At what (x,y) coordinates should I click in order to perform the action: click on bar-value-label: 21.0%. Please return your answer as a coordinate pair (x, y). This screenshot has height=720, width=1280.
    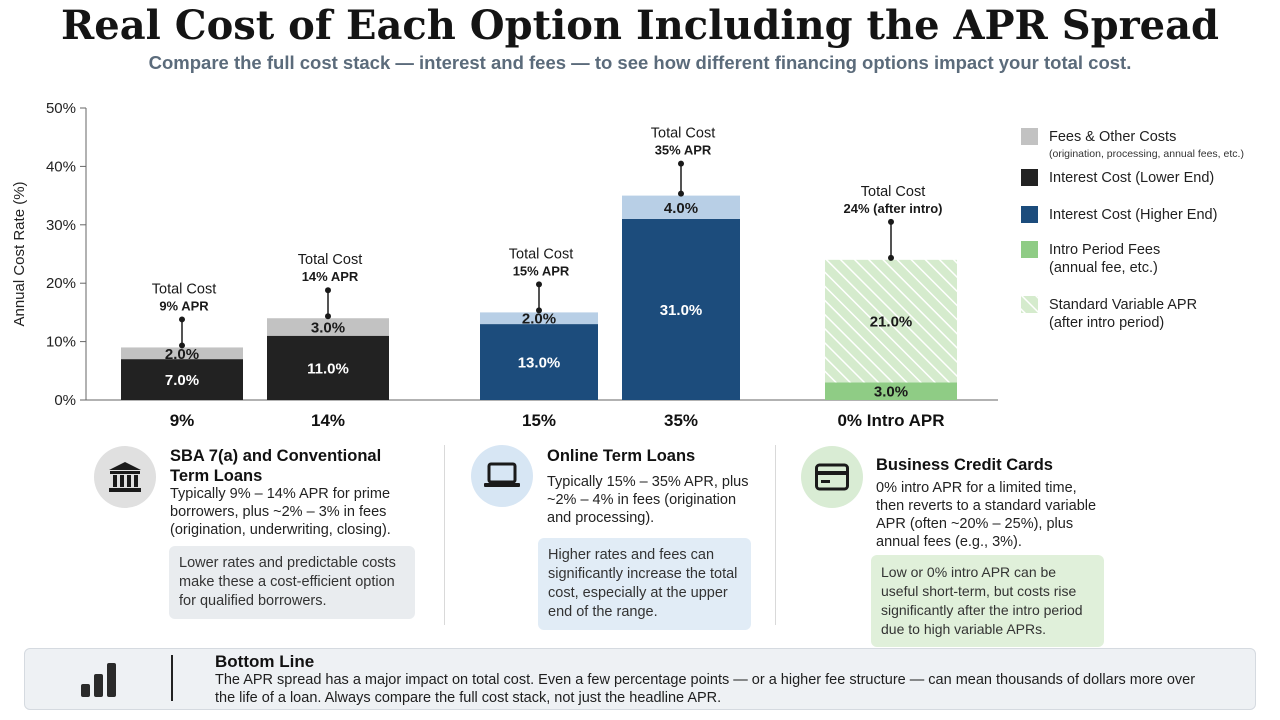
    Looking at the image, I should click on (891, 322).